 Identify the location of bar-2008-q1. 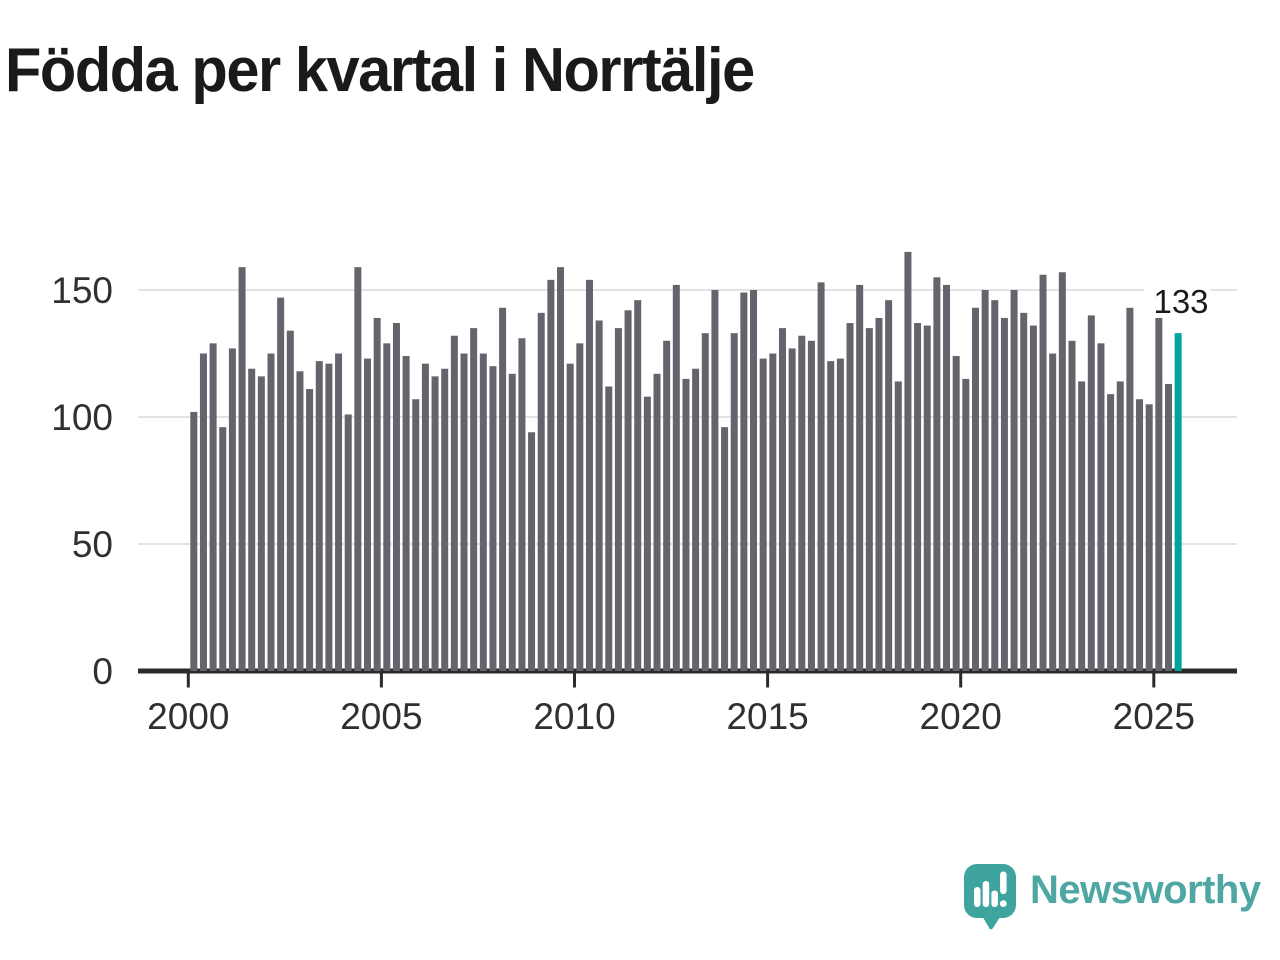
(503, 489).